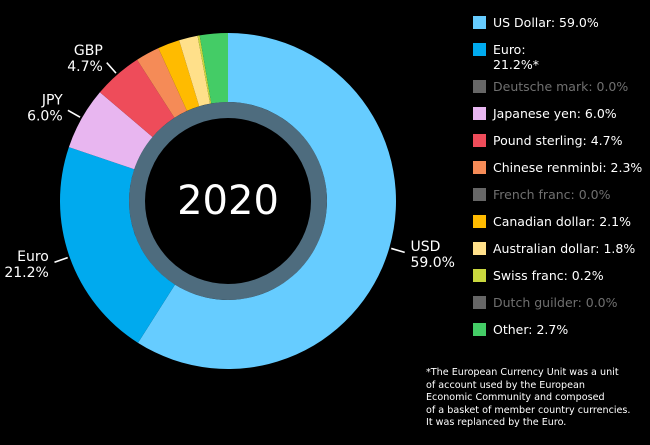 The width and height of the screenshot is (650, 445). I want to click on legend-item-deutsche-mark: Deutsche mark: 0.0%, so click(561, 86).